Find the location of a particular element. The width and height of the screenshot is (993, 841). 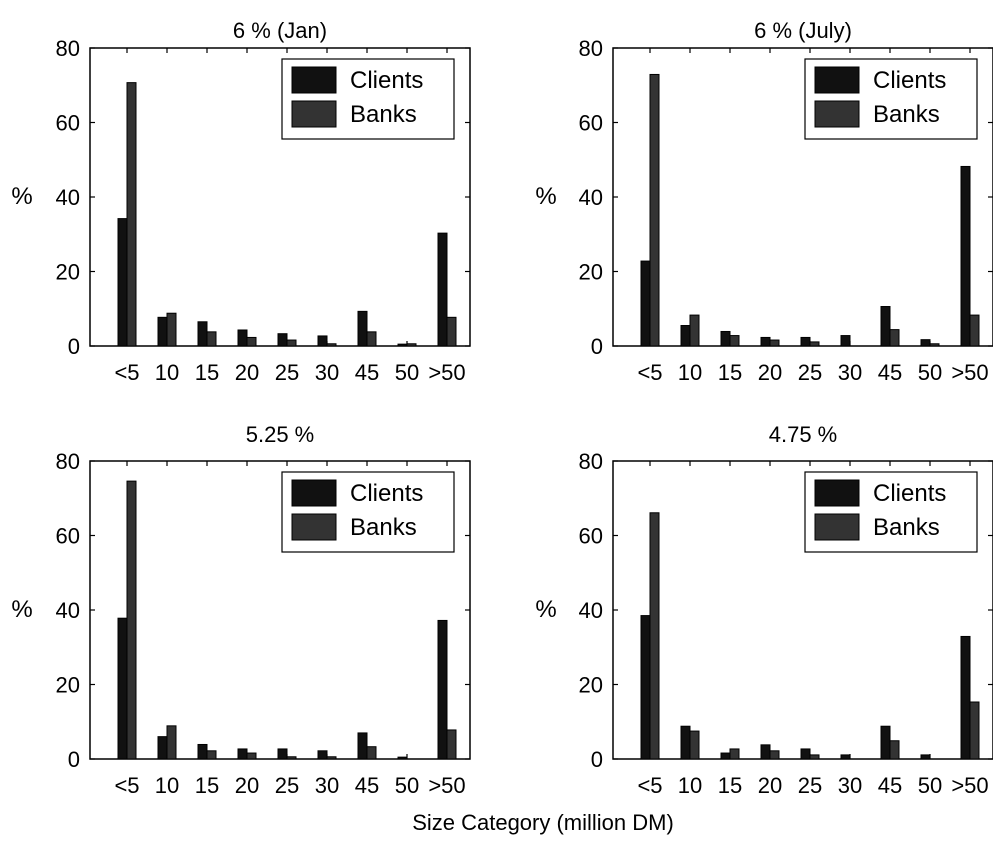

chart-title: 6 % (July) is located at coordinates (803, 30).